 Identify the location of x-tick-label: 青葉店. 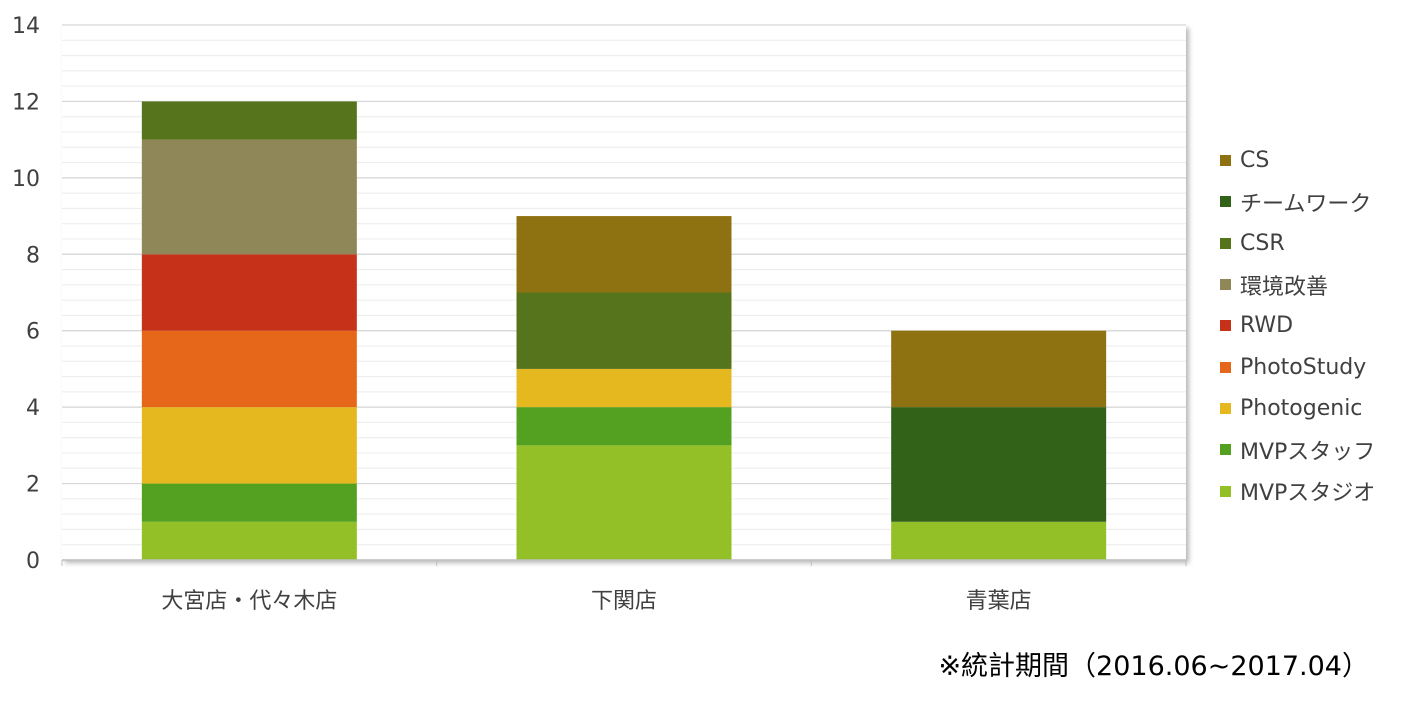
(999, 601).